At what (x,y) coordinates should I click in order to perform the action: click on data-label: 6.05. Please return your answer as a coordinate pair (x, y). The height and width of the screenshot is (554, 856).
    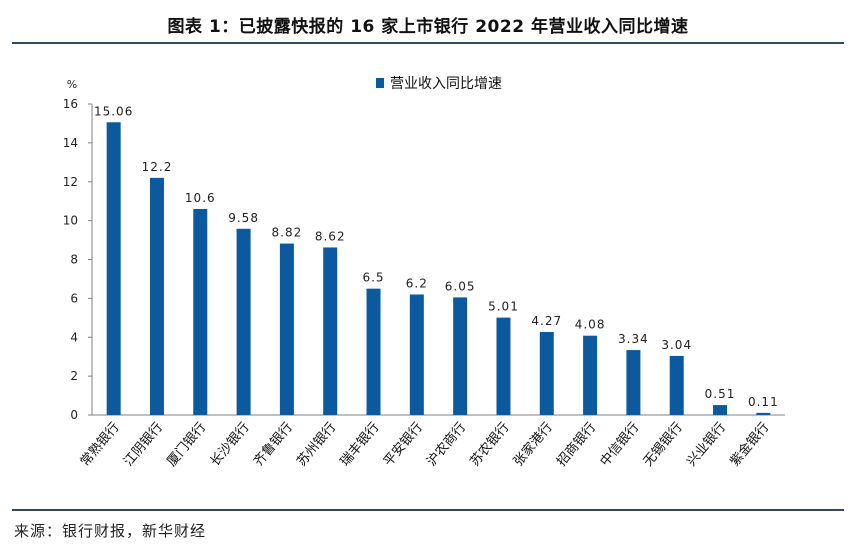
    Looking at the image, I should click on (460, 286).